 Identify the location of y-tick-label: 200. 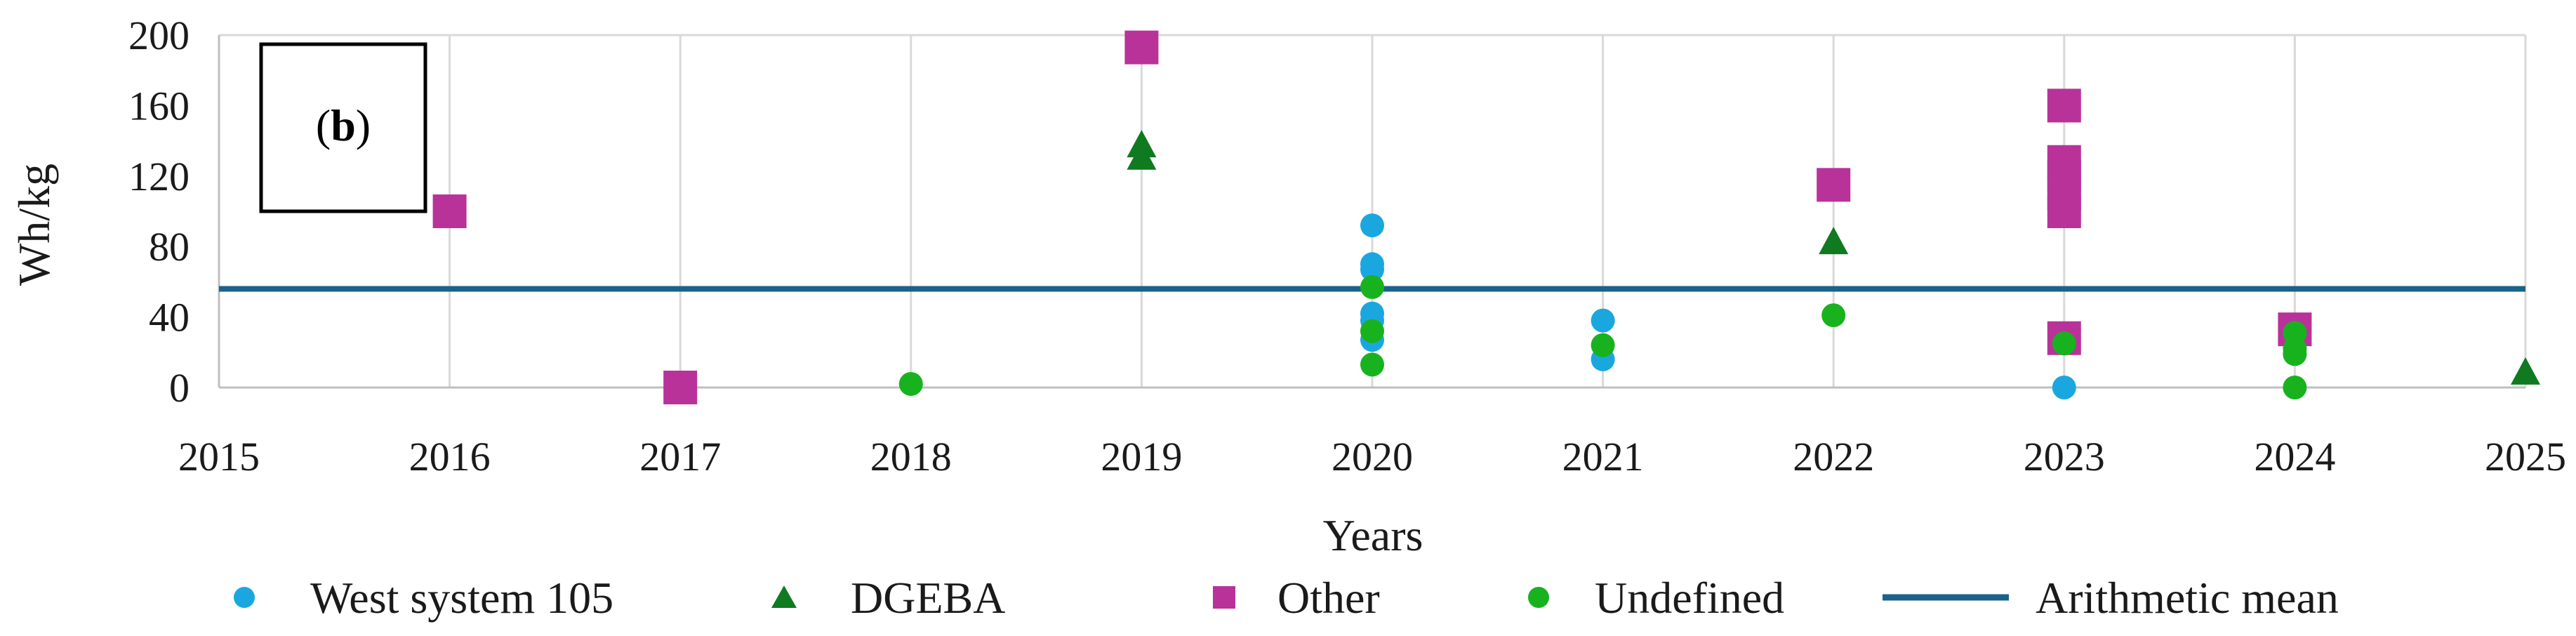
(159, 36).